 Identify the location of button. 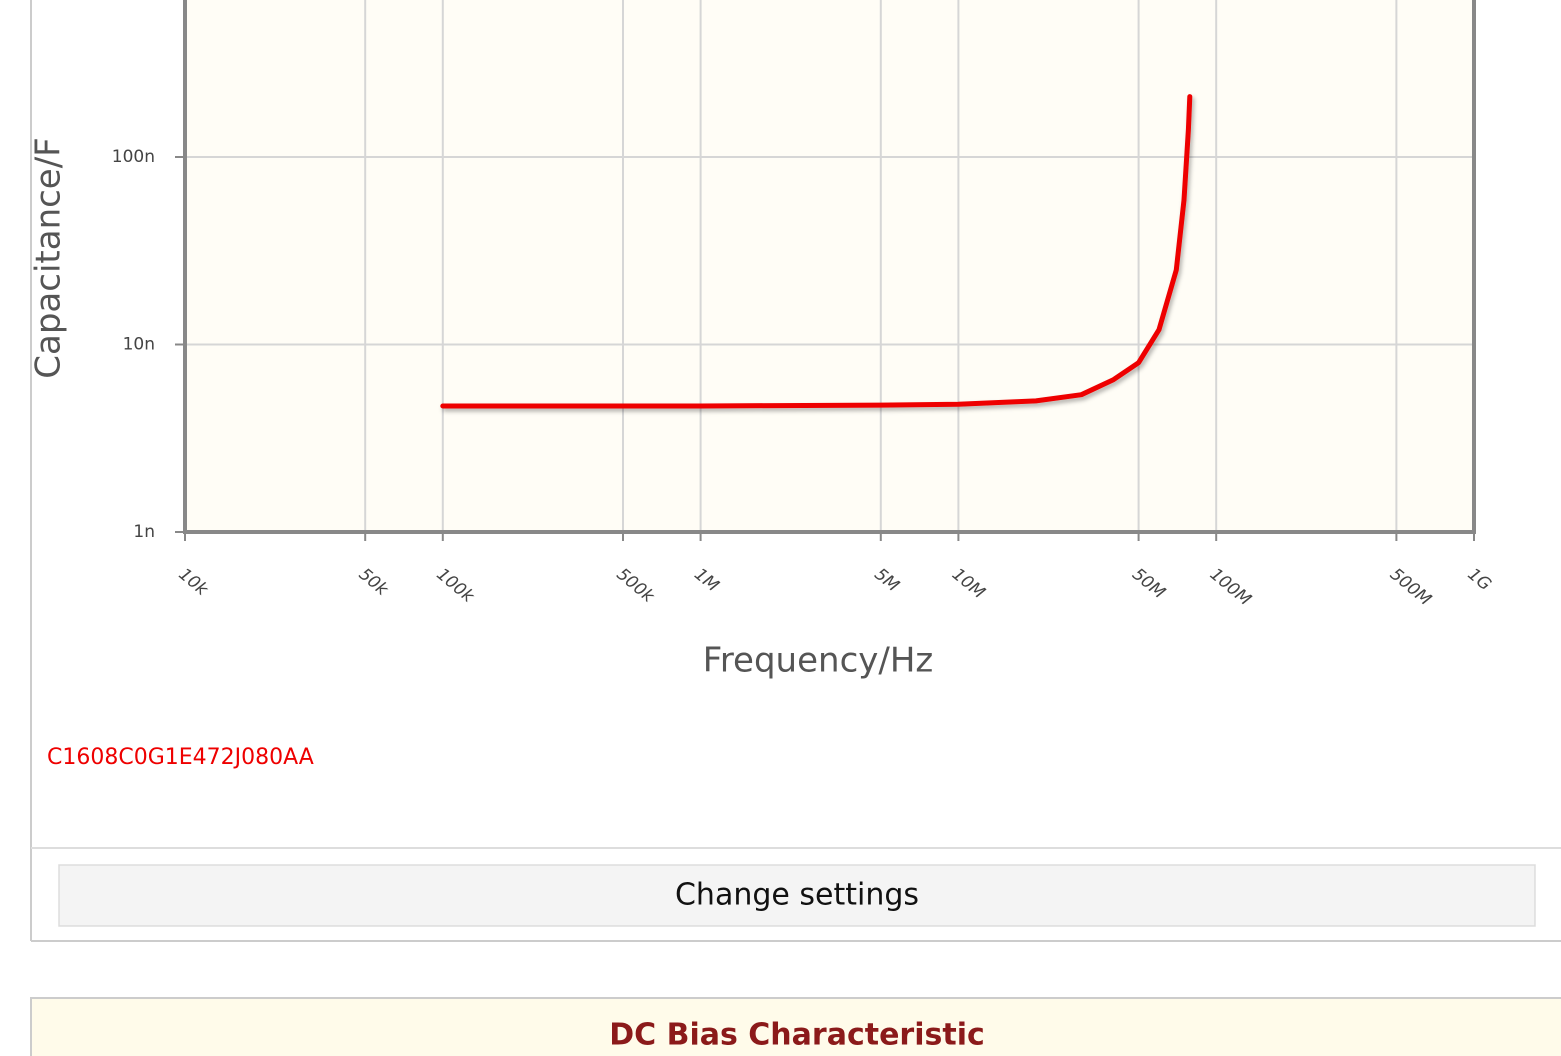
(797, 895).